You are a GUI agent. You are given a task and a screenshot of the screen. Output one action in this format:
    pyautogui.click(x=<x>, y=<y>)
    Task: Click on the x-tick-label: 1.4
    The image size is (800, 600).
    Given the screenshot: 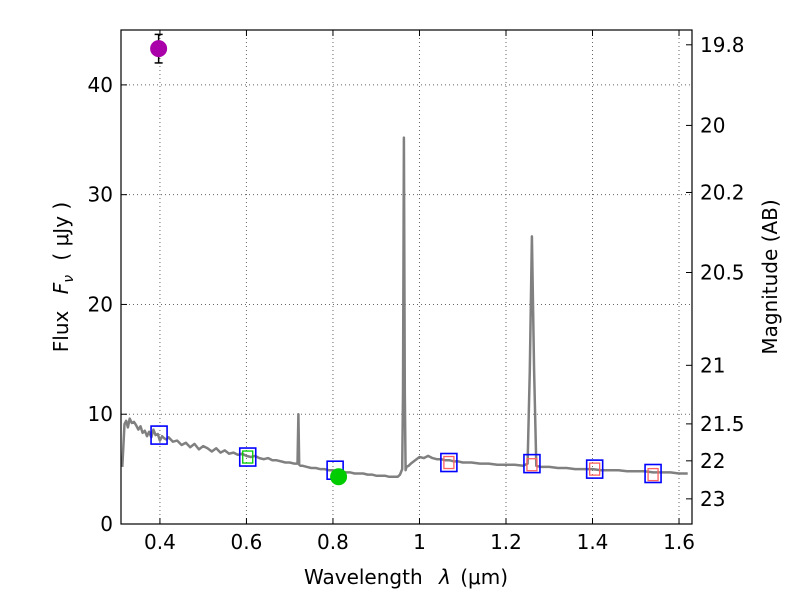 What is the action you would take?
    pyautogui.click(x=593, y=542)
    